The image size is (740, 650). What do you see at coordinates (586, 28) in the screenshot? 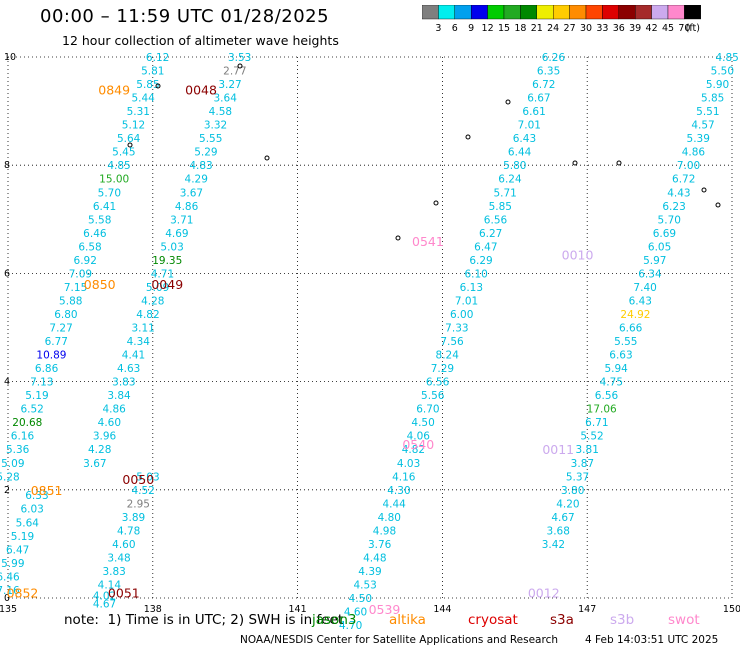
I see `colorbar-tick-label: 30` at bounding box center [586, 28].